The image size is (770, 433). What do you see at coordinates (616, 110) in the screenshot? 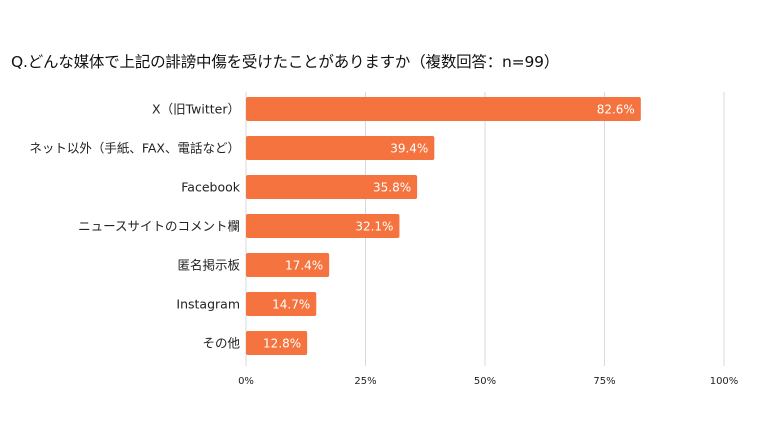
I see `data-label: 82.6%` at bounding box center [616, 110].